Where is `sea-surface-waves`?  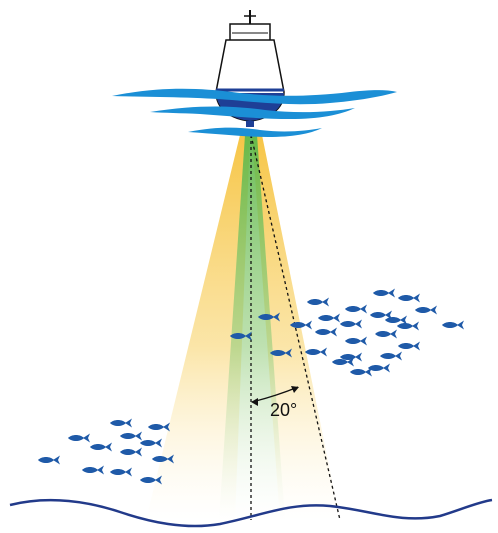
sea-surface-waves is located at coordinates (254, 112).